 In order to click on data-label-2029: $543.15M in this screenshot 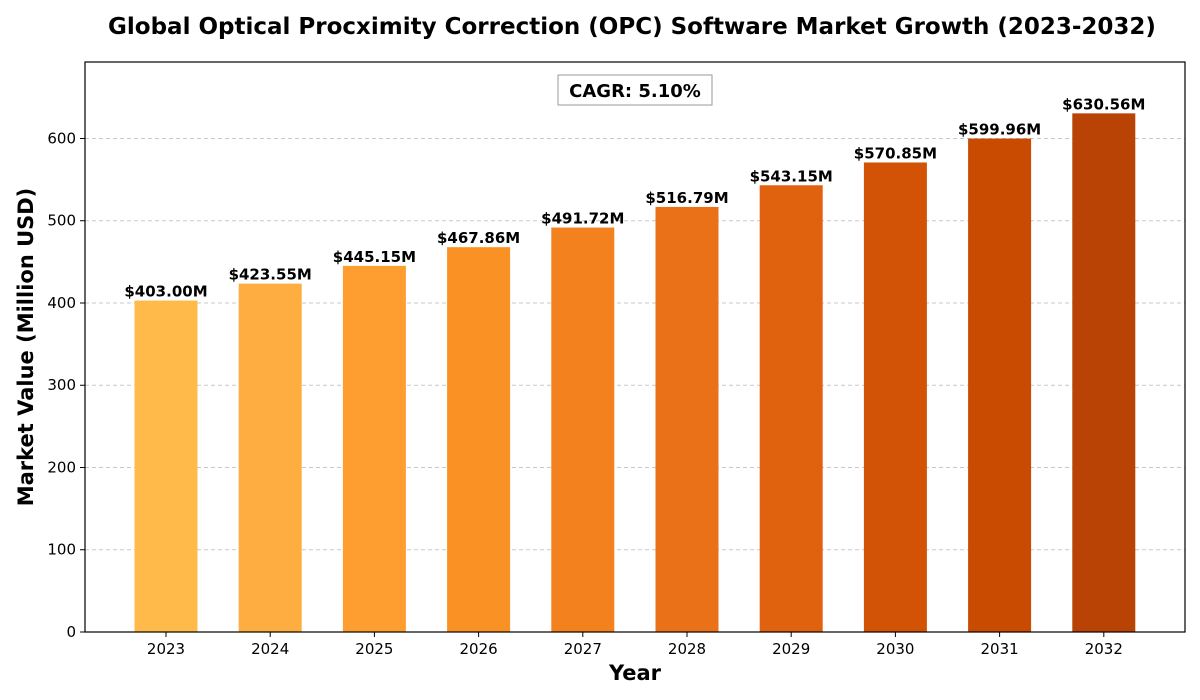, I will do `click(791, 176)`.